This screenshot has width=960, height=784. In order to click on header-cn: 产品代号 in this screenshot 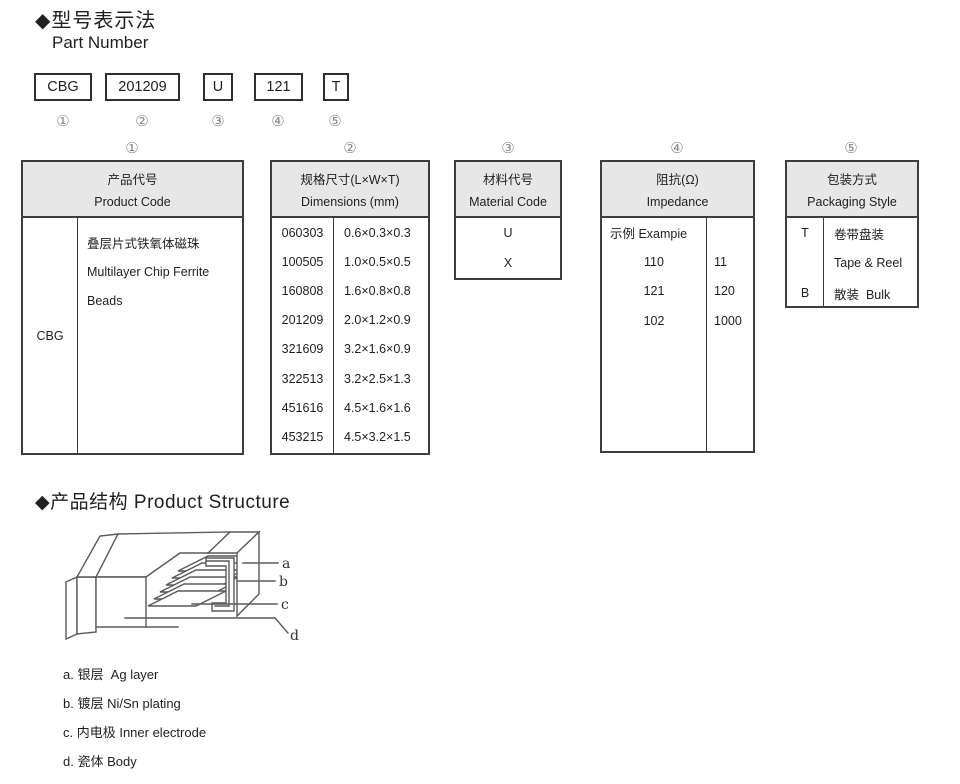, I will do `click(132, 180)`.